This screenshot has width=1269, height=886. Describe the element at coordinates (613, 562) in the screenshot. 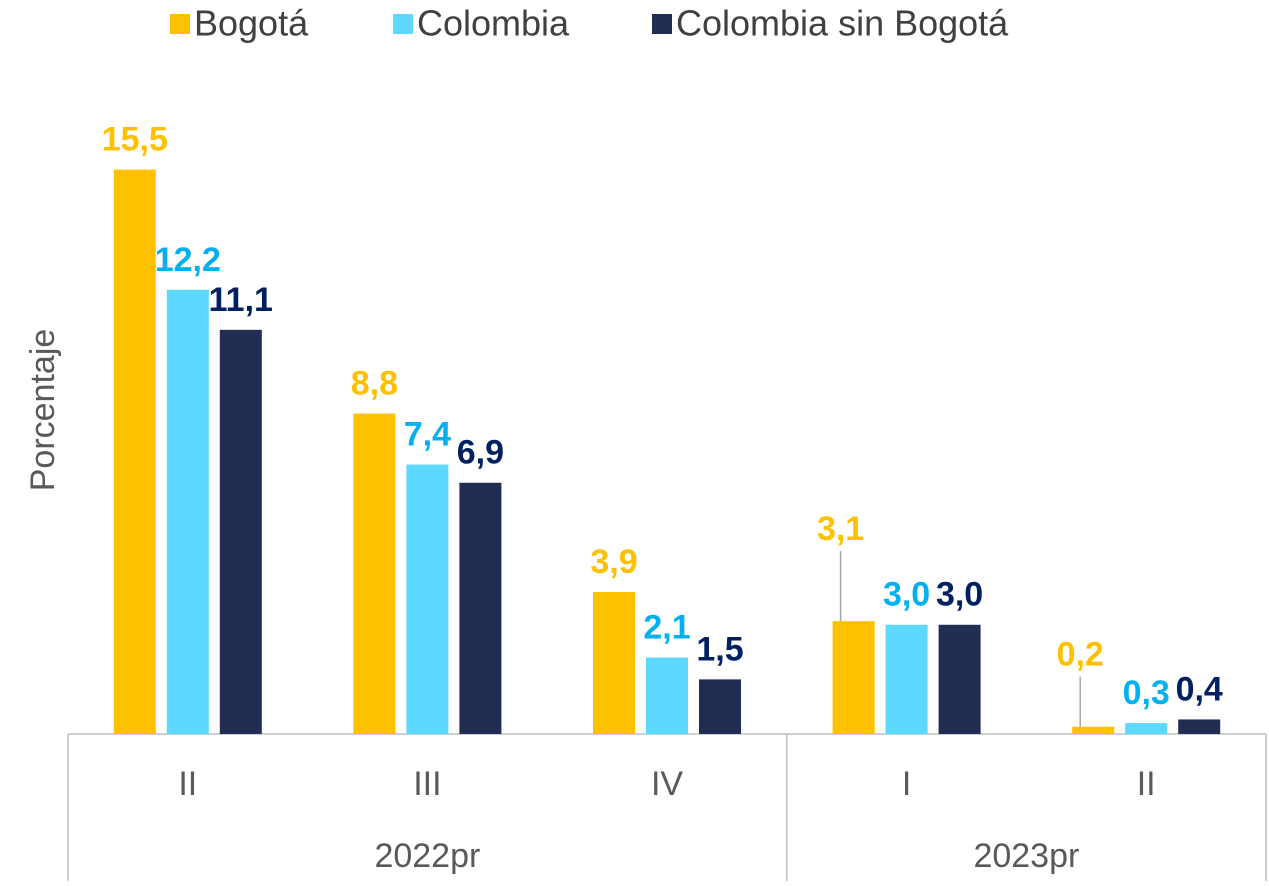

I see `data-label: 3,9` at that location.